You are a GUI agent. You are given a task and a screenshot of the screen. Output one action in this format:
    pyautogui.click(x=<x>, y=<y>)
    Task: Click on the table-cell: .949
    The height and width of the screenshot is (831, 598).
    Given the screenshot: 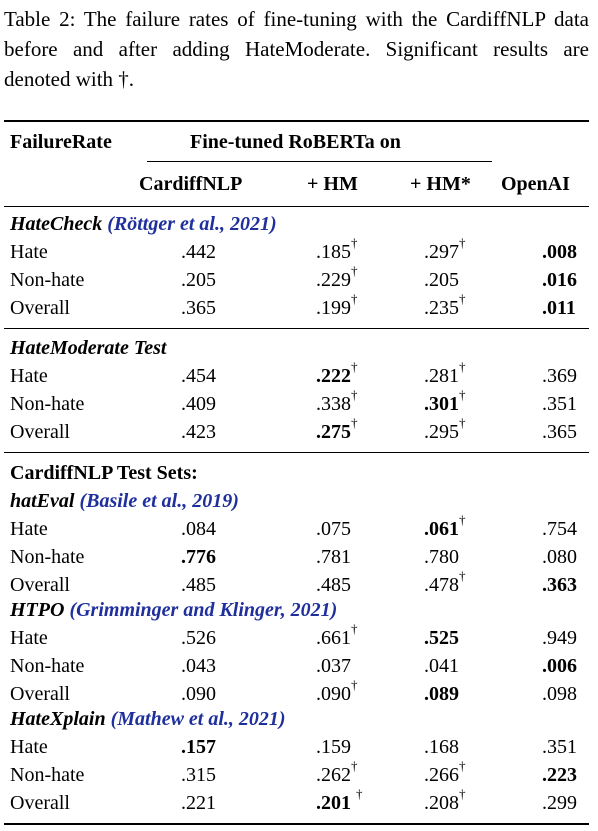 What is the action you would take?
    pyautogui.click(x=559, y=638)
    